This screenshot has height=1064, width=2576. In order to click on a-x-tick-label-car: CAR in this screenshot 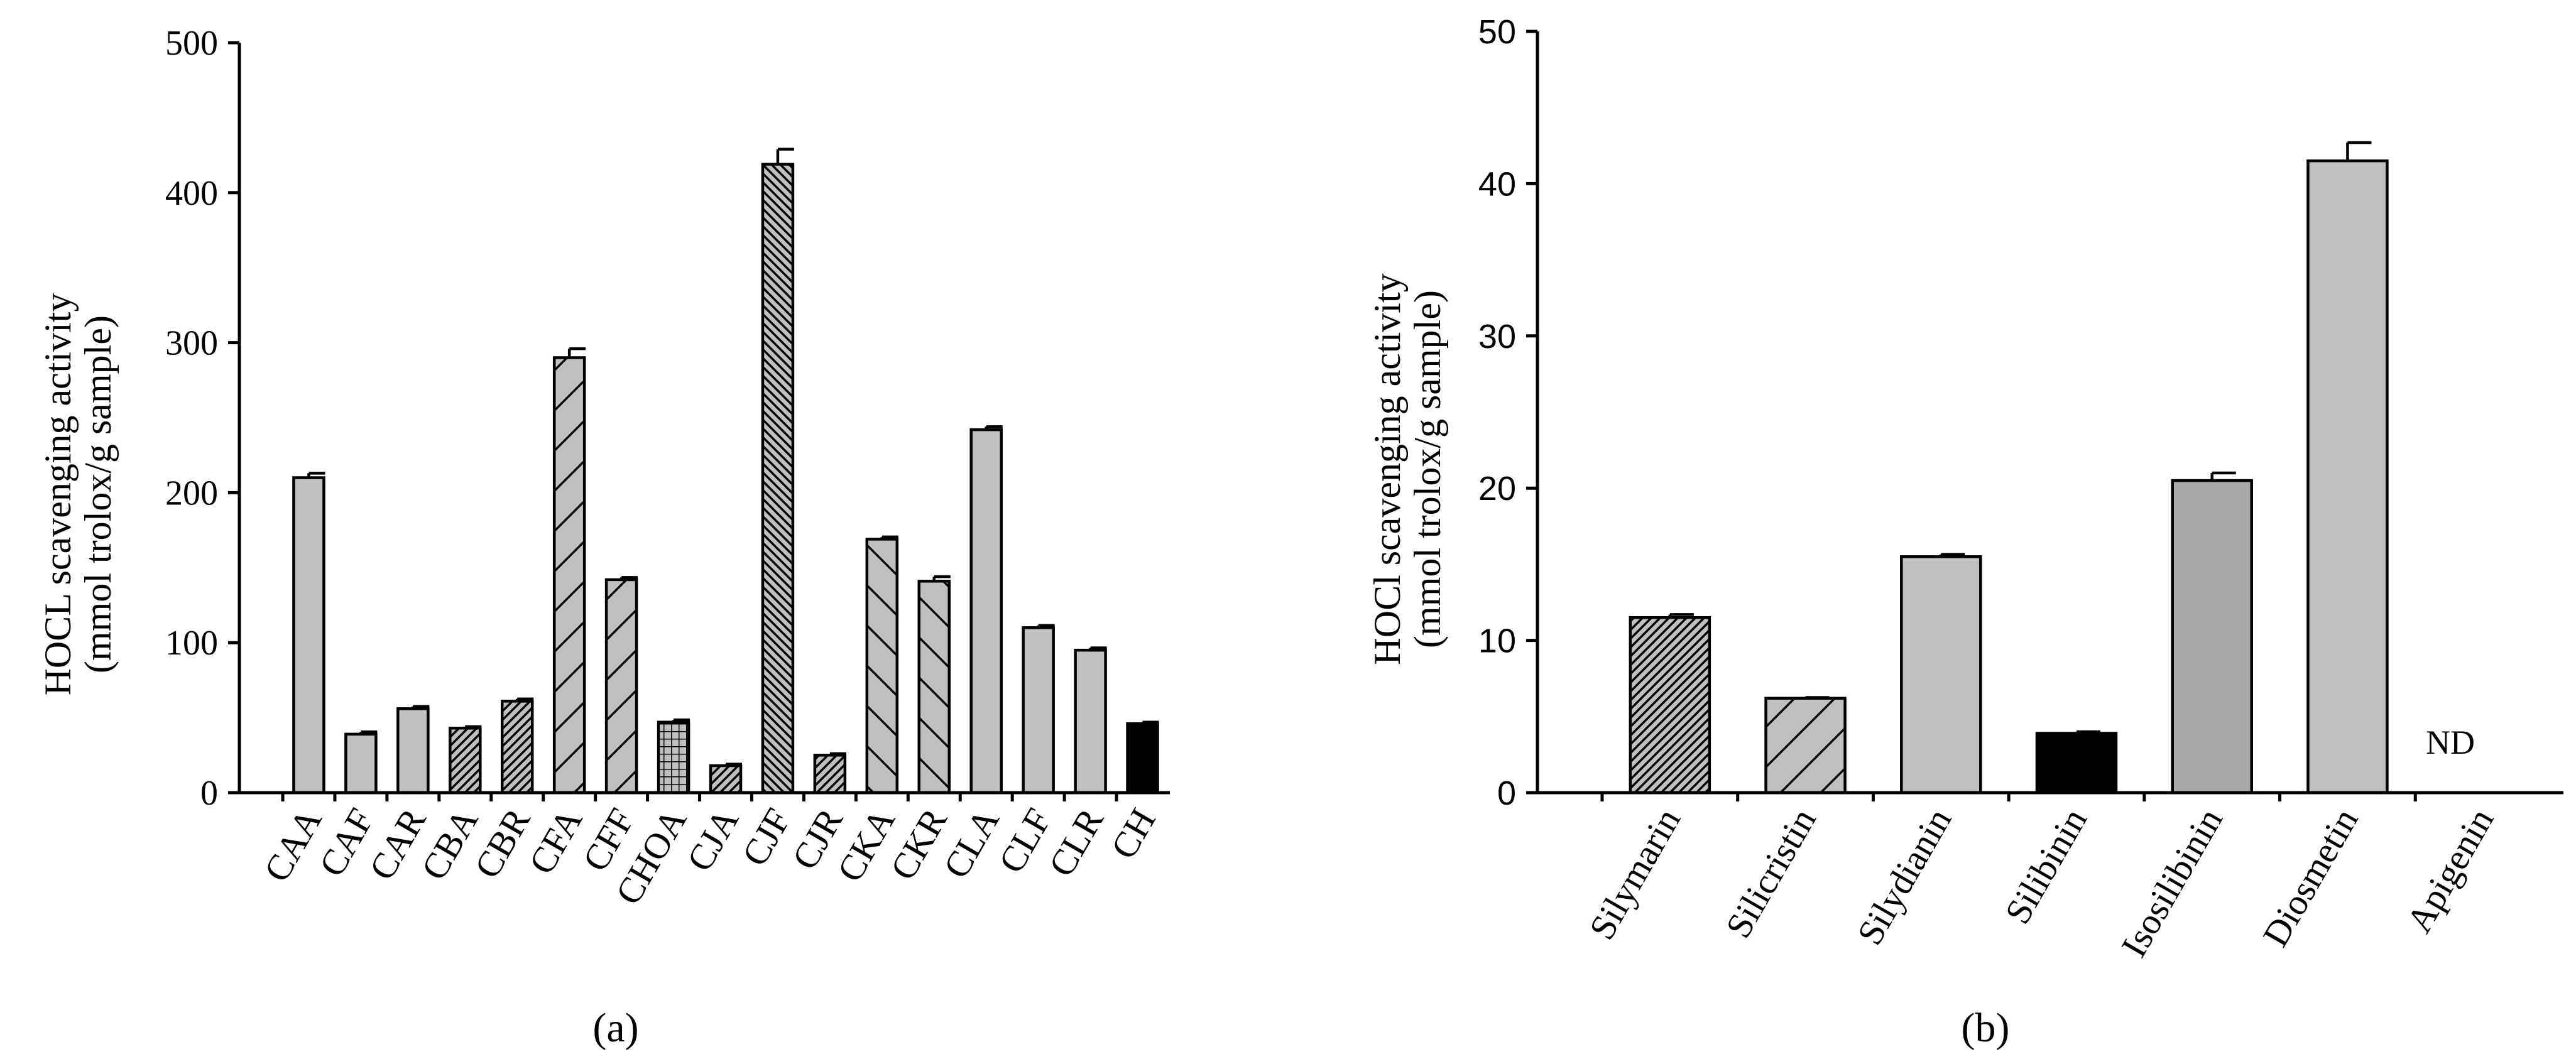, I will do `click(397, 844)`.